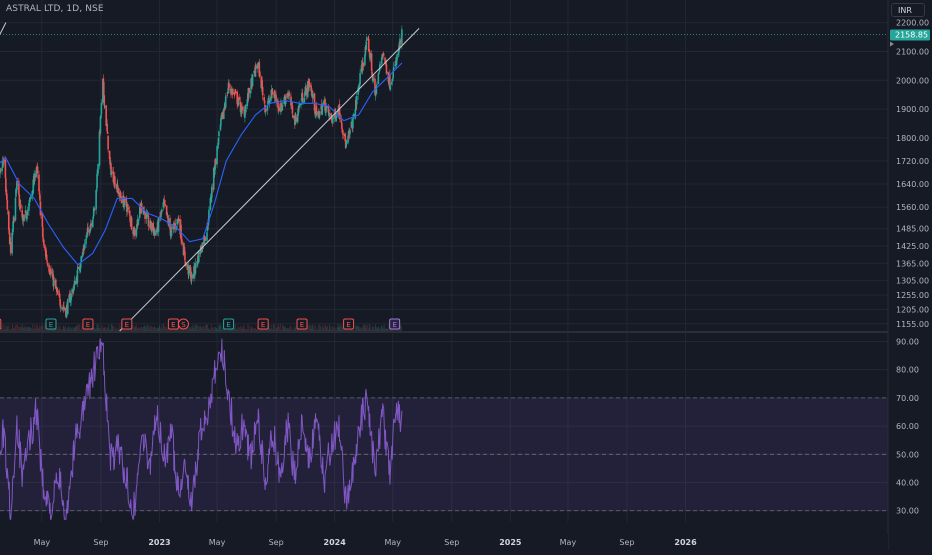 Image resolution: width=932 pixels, height=555 pixels. What do you see at coordinates (0, 324) in the screenshot?
I see `earnings-marker-shape` at bounding box center [0, 324].